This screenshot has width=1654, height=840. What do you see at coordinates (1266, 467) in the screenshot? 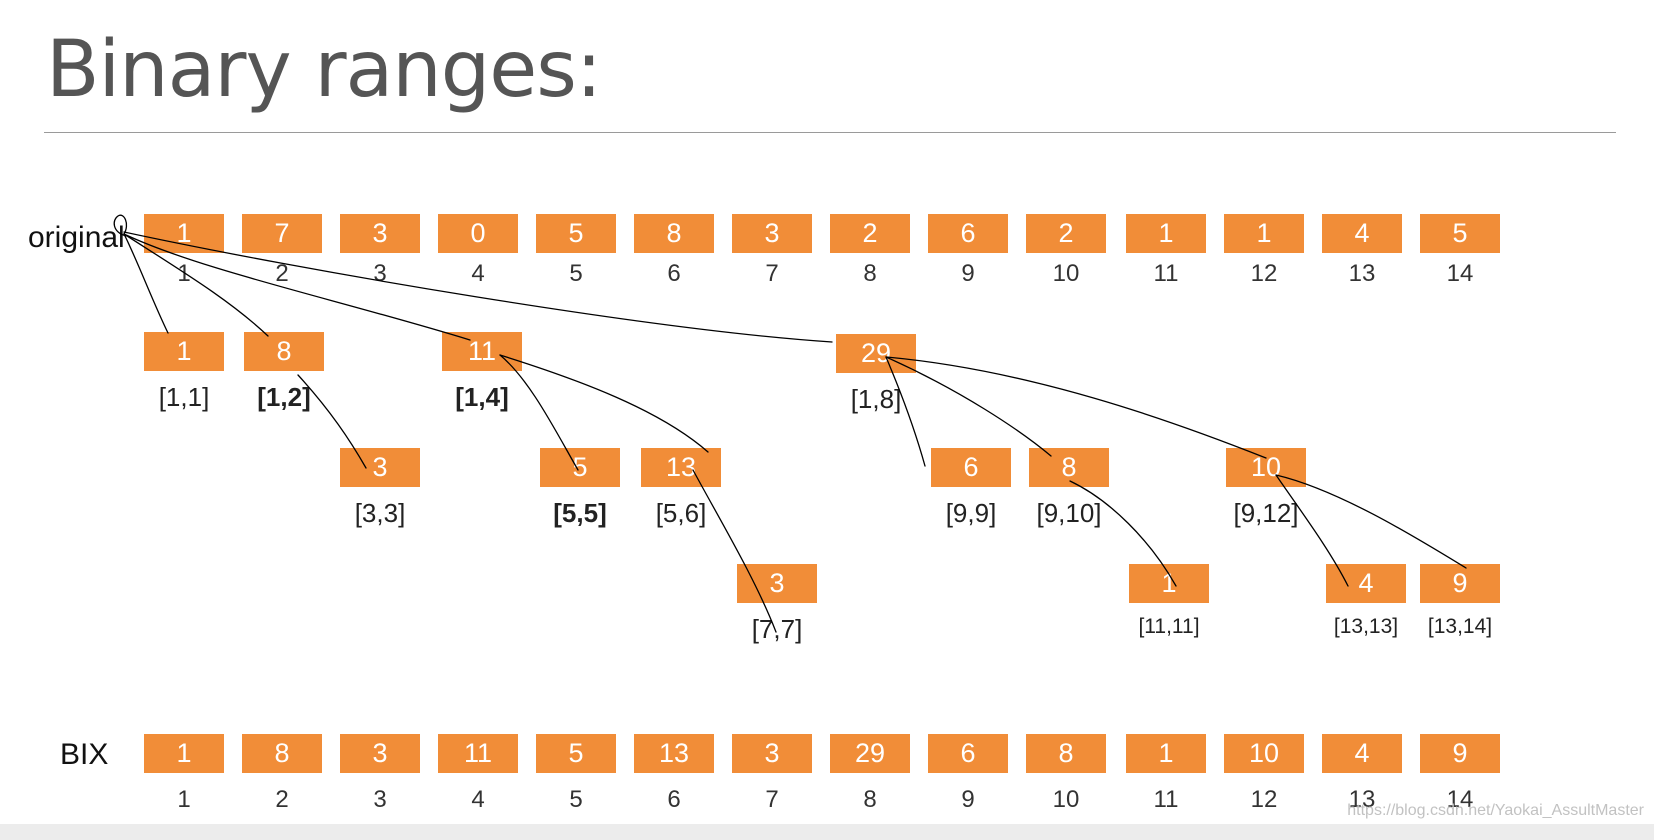
I see `tree-node-cell: 10` at bounding box center [1266, 467].